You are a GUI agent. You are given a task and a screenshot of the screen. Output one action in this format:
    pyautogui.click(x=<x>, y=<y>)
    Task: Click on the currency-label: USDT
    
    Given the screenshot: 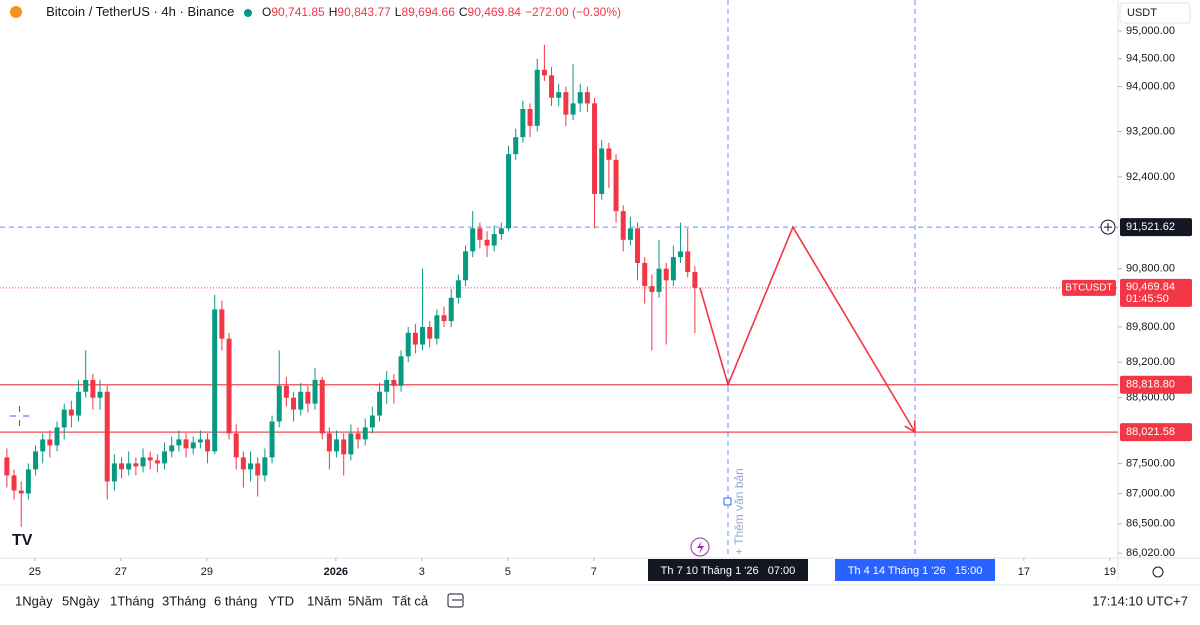 What is the action you would take?
    pyautogui.click(x=1142, y=13)
    